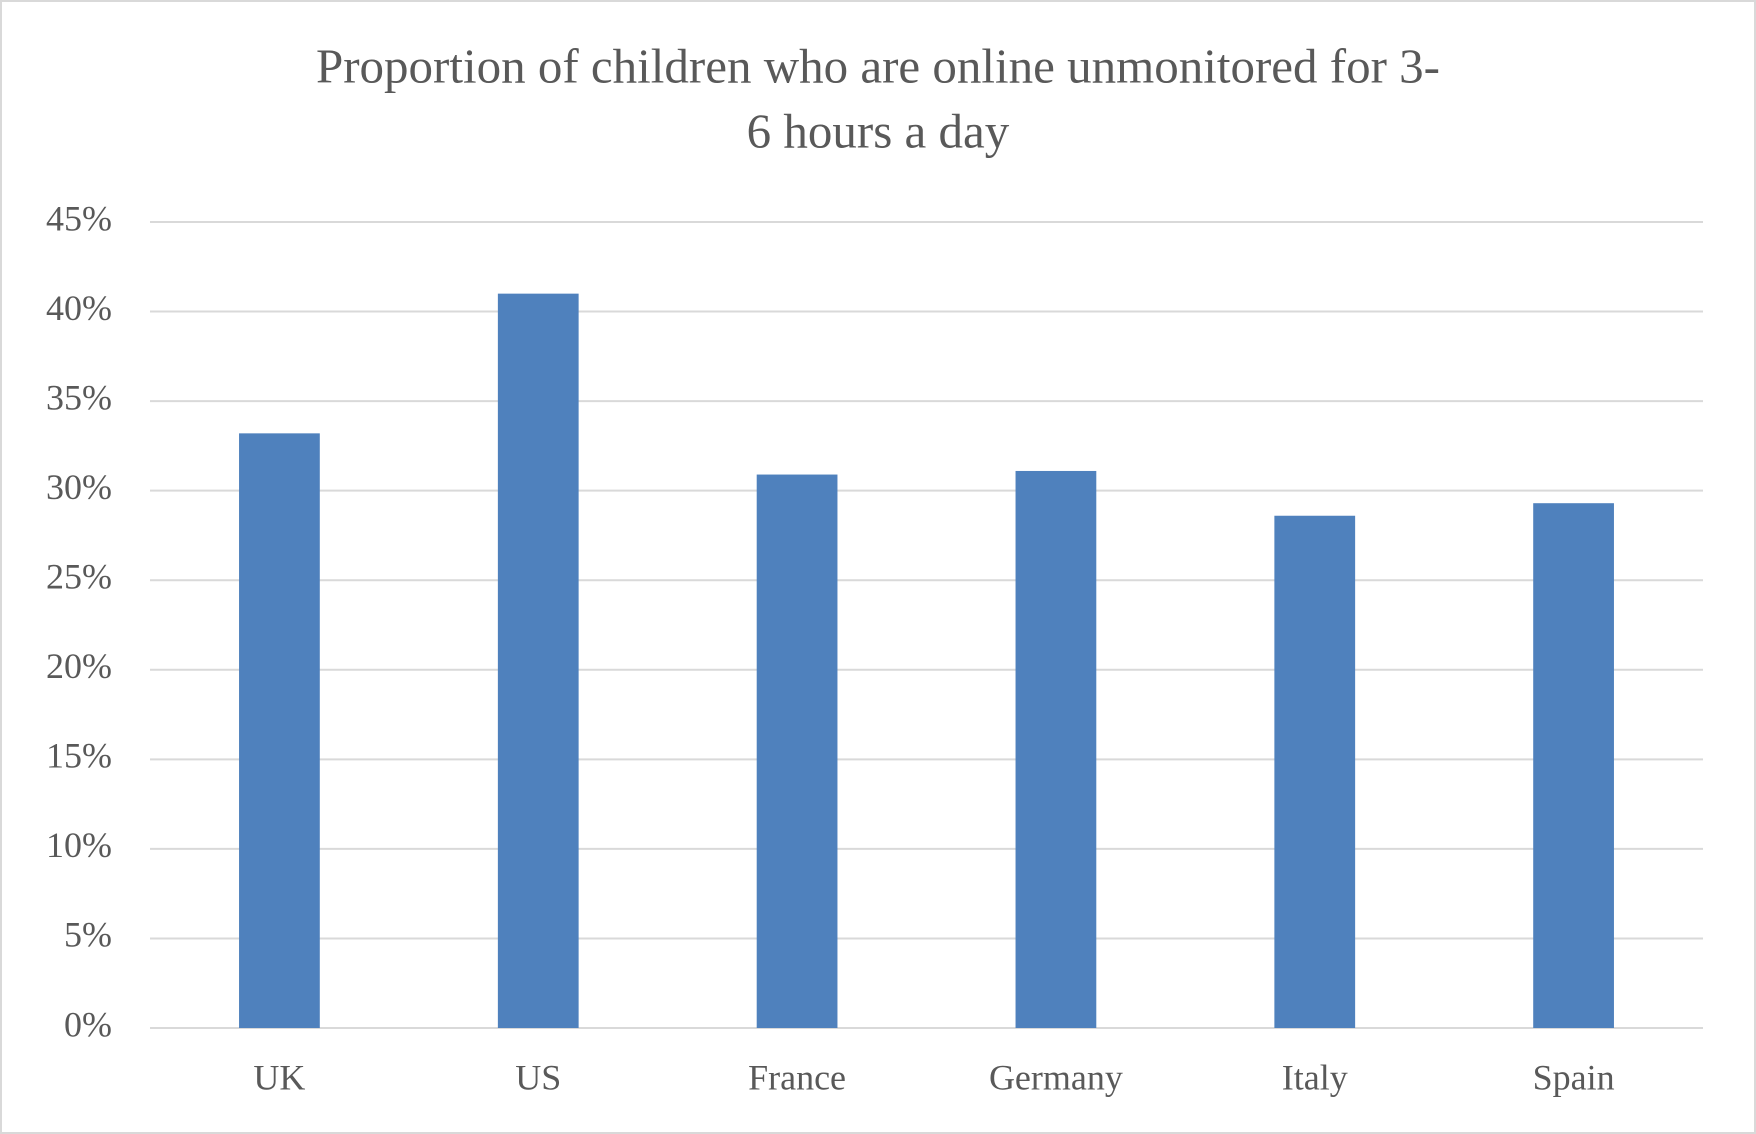 The height and width of the screenshot is (1134, 1756). Describe the element at coordinates (79, 756) in the screenshot. I see `y-tick-label: 15%` at that location.